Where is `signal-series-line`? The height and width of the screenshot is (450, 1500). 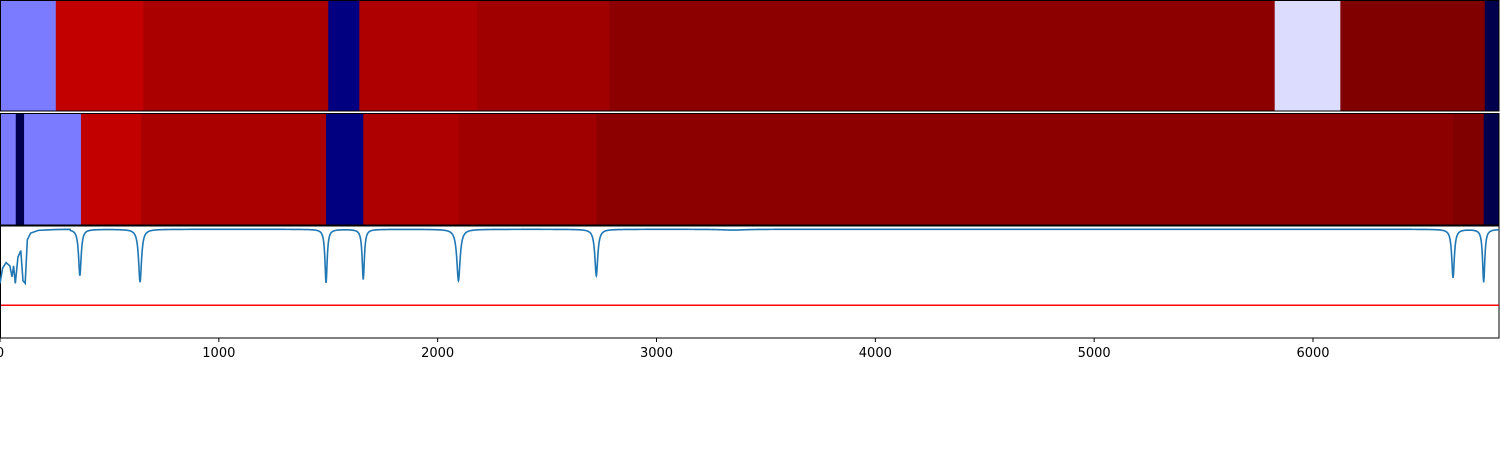 signal-series-line is located at coordinates (750, 257).